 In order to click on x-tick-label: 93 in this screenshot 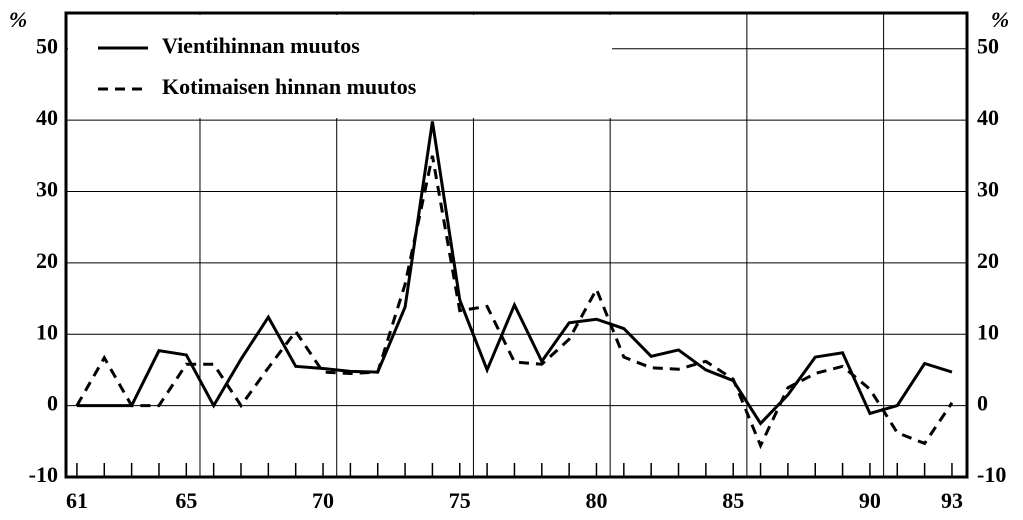, I will do `click(952, 500)`.